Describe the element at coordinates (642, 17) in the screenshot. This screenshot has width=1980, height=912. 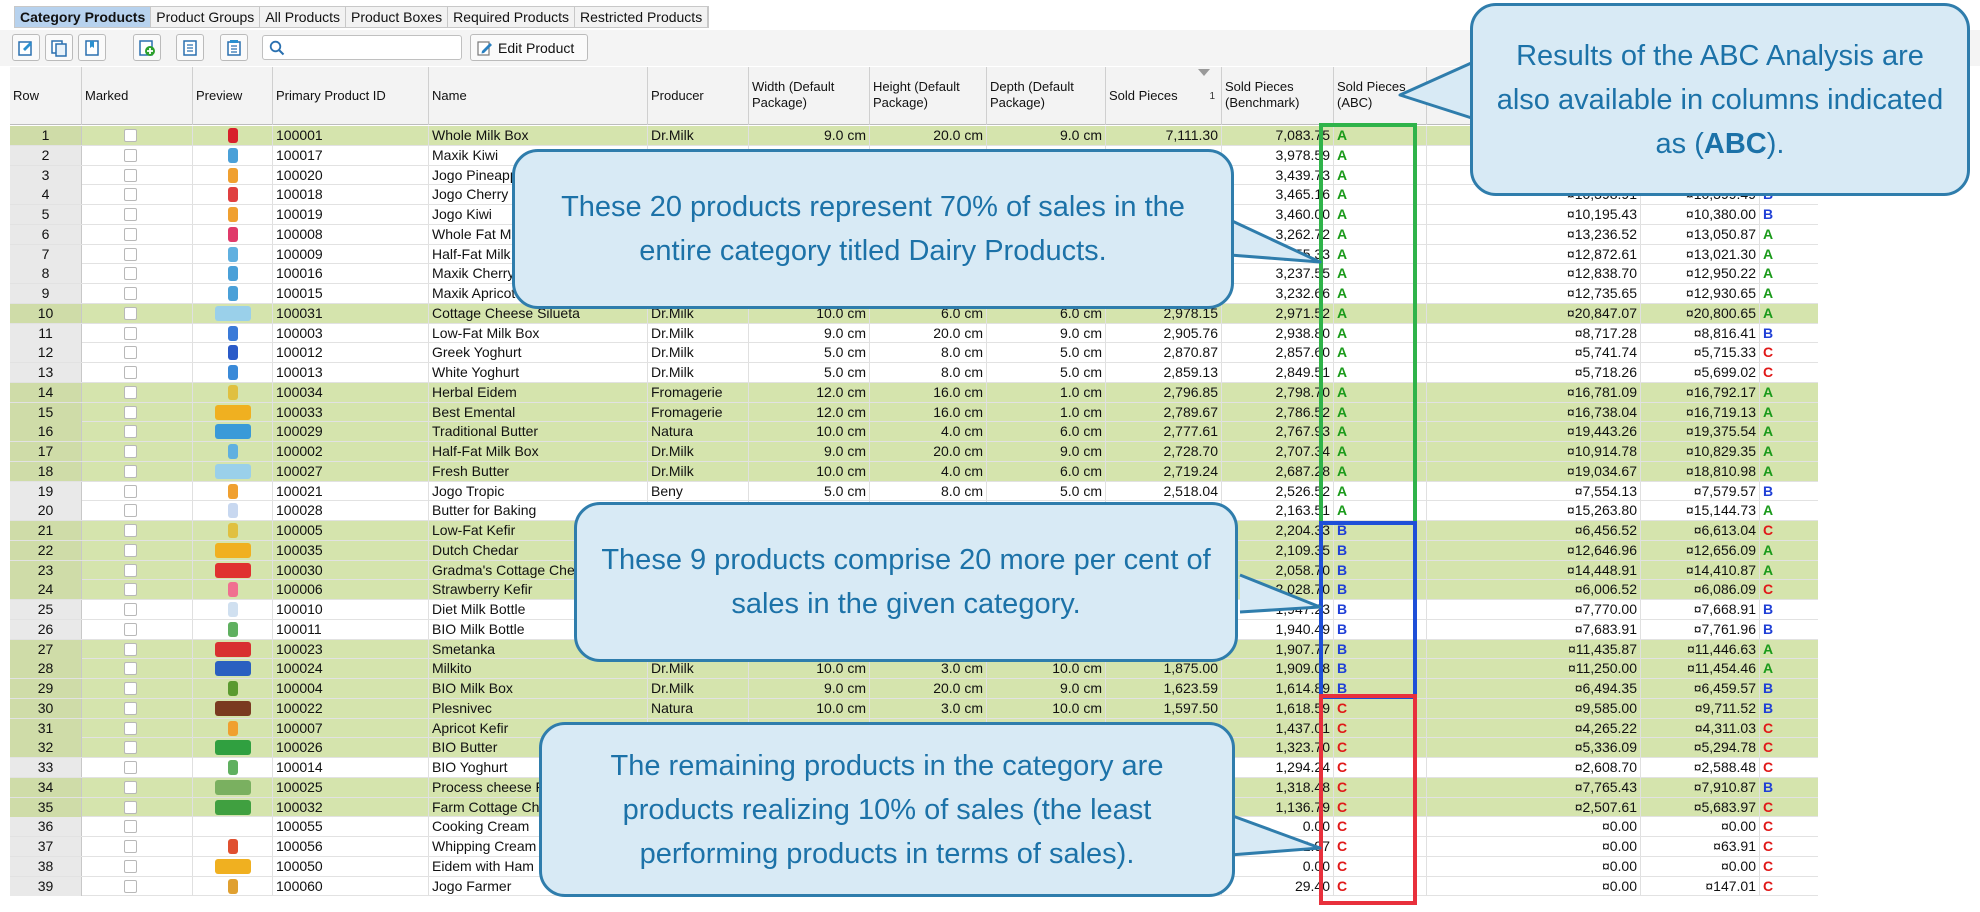
I see `tab-restricted-products: Restricted Products` at that location.